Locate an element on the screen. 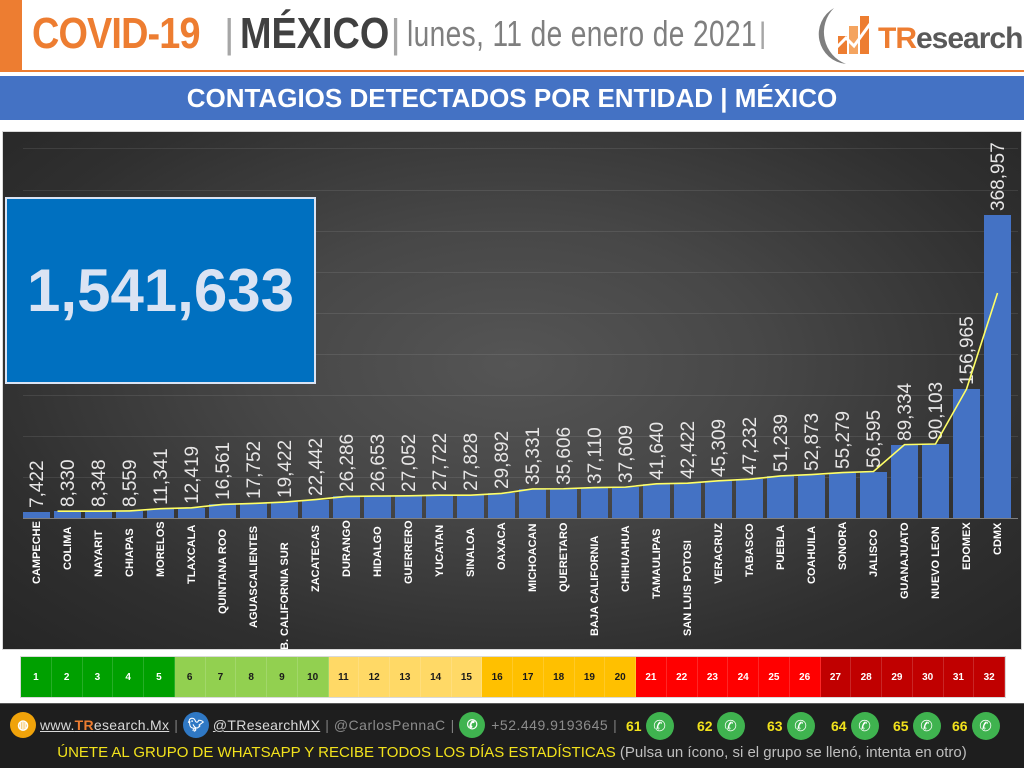  whatsapp-group-button: 66 ✆ is located at coordinates (976, 726).